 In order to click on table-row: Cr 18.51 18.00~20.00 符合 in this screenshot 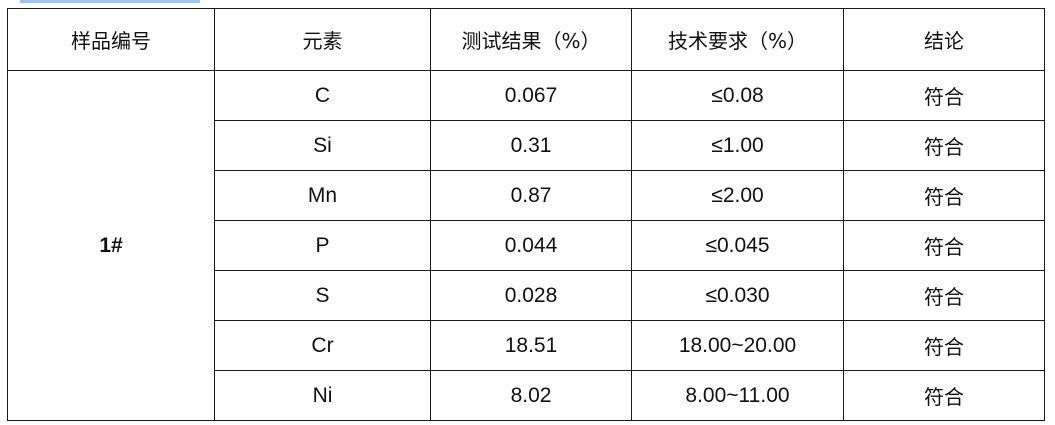, I will do `click(526, 345)`.